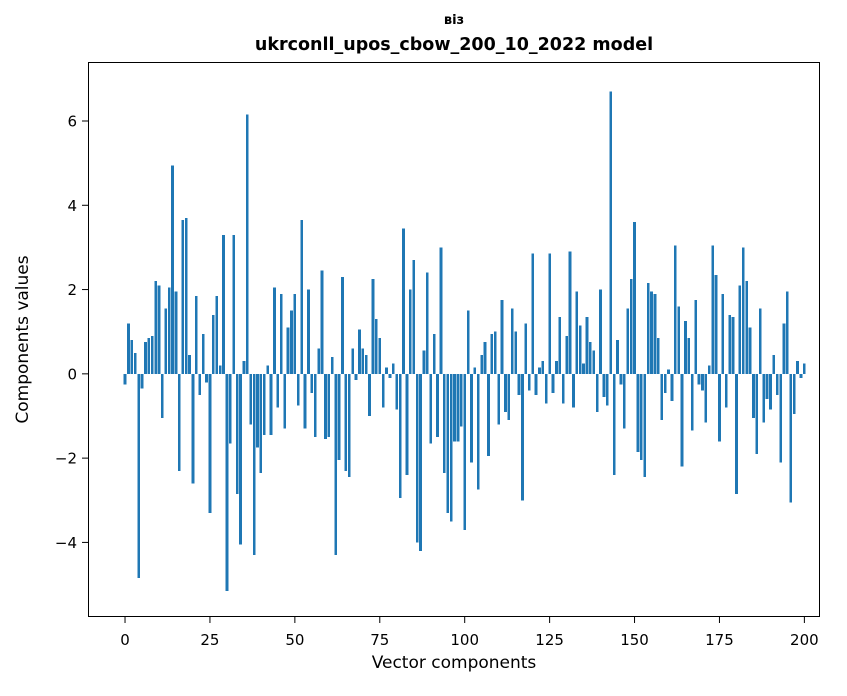 Image resolution: width=847 pixels, height=696 pixels. What do you see at coordinates (72, 374) in the screenshot?
I see `y-tick-label: 0` at bounding box center [72, 374].